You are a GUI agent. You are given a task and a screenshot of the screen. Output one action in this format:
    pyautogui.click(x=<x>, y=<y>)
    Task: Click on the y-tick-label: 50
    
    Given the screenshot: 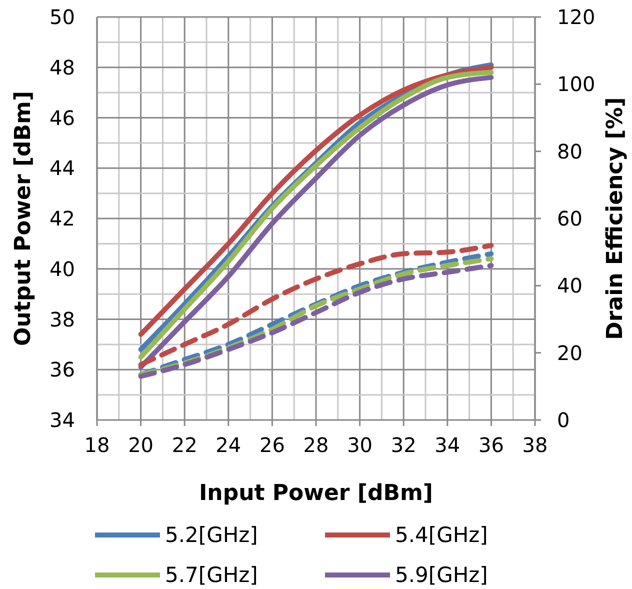 What is the action you would take?
    pyautogui.click(x=62, y=17)
    